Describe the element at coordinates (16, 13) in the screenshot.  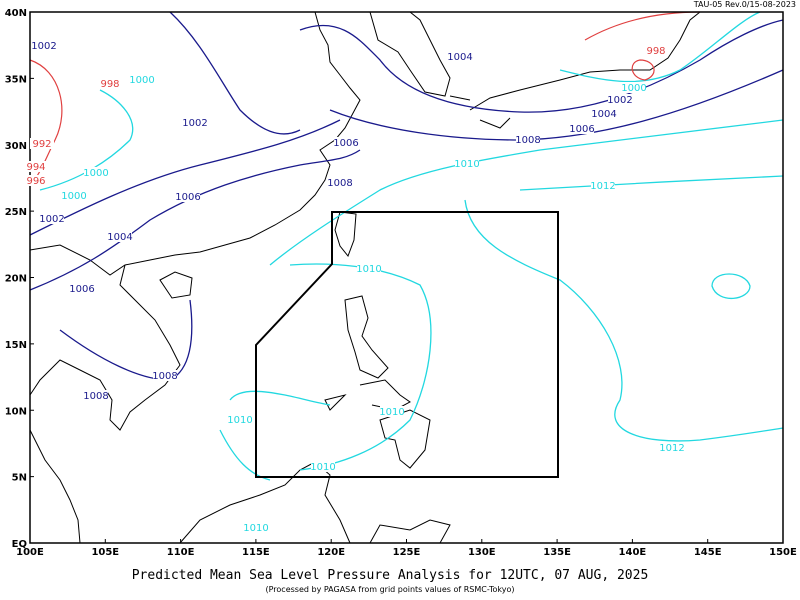
I see `lat-label: 40N` at that location.